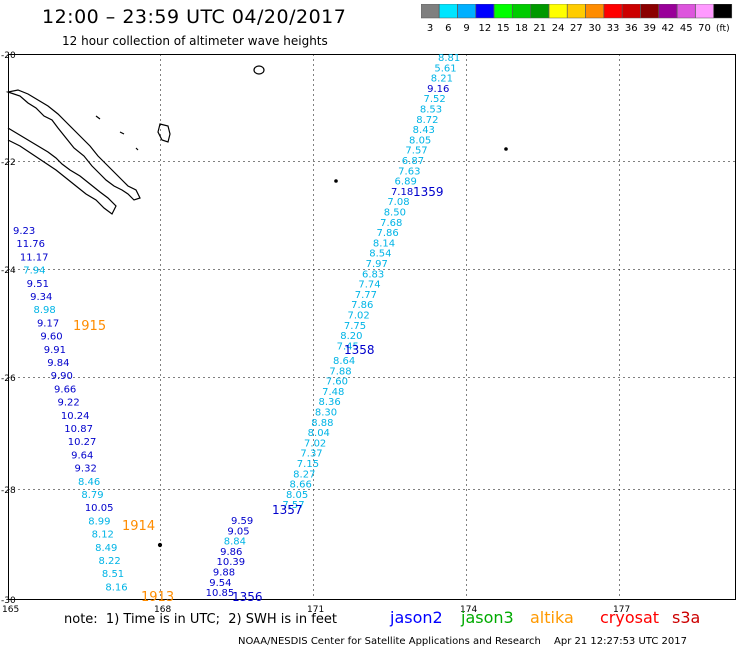 This screenshot has width=740, height=650. Describe the element at coordinates (220, 583) in the screenshot. I see `wave-height-value: 9.54` at that location.